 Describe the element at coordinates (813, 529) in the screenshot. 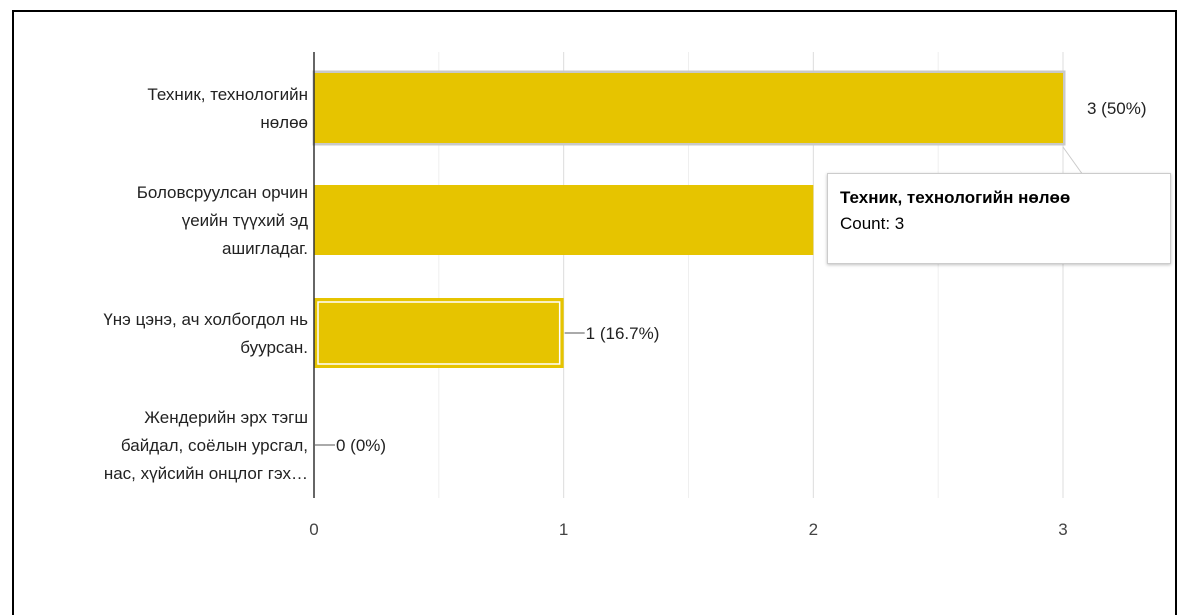

I see `x-tick-label: 2` at that location.